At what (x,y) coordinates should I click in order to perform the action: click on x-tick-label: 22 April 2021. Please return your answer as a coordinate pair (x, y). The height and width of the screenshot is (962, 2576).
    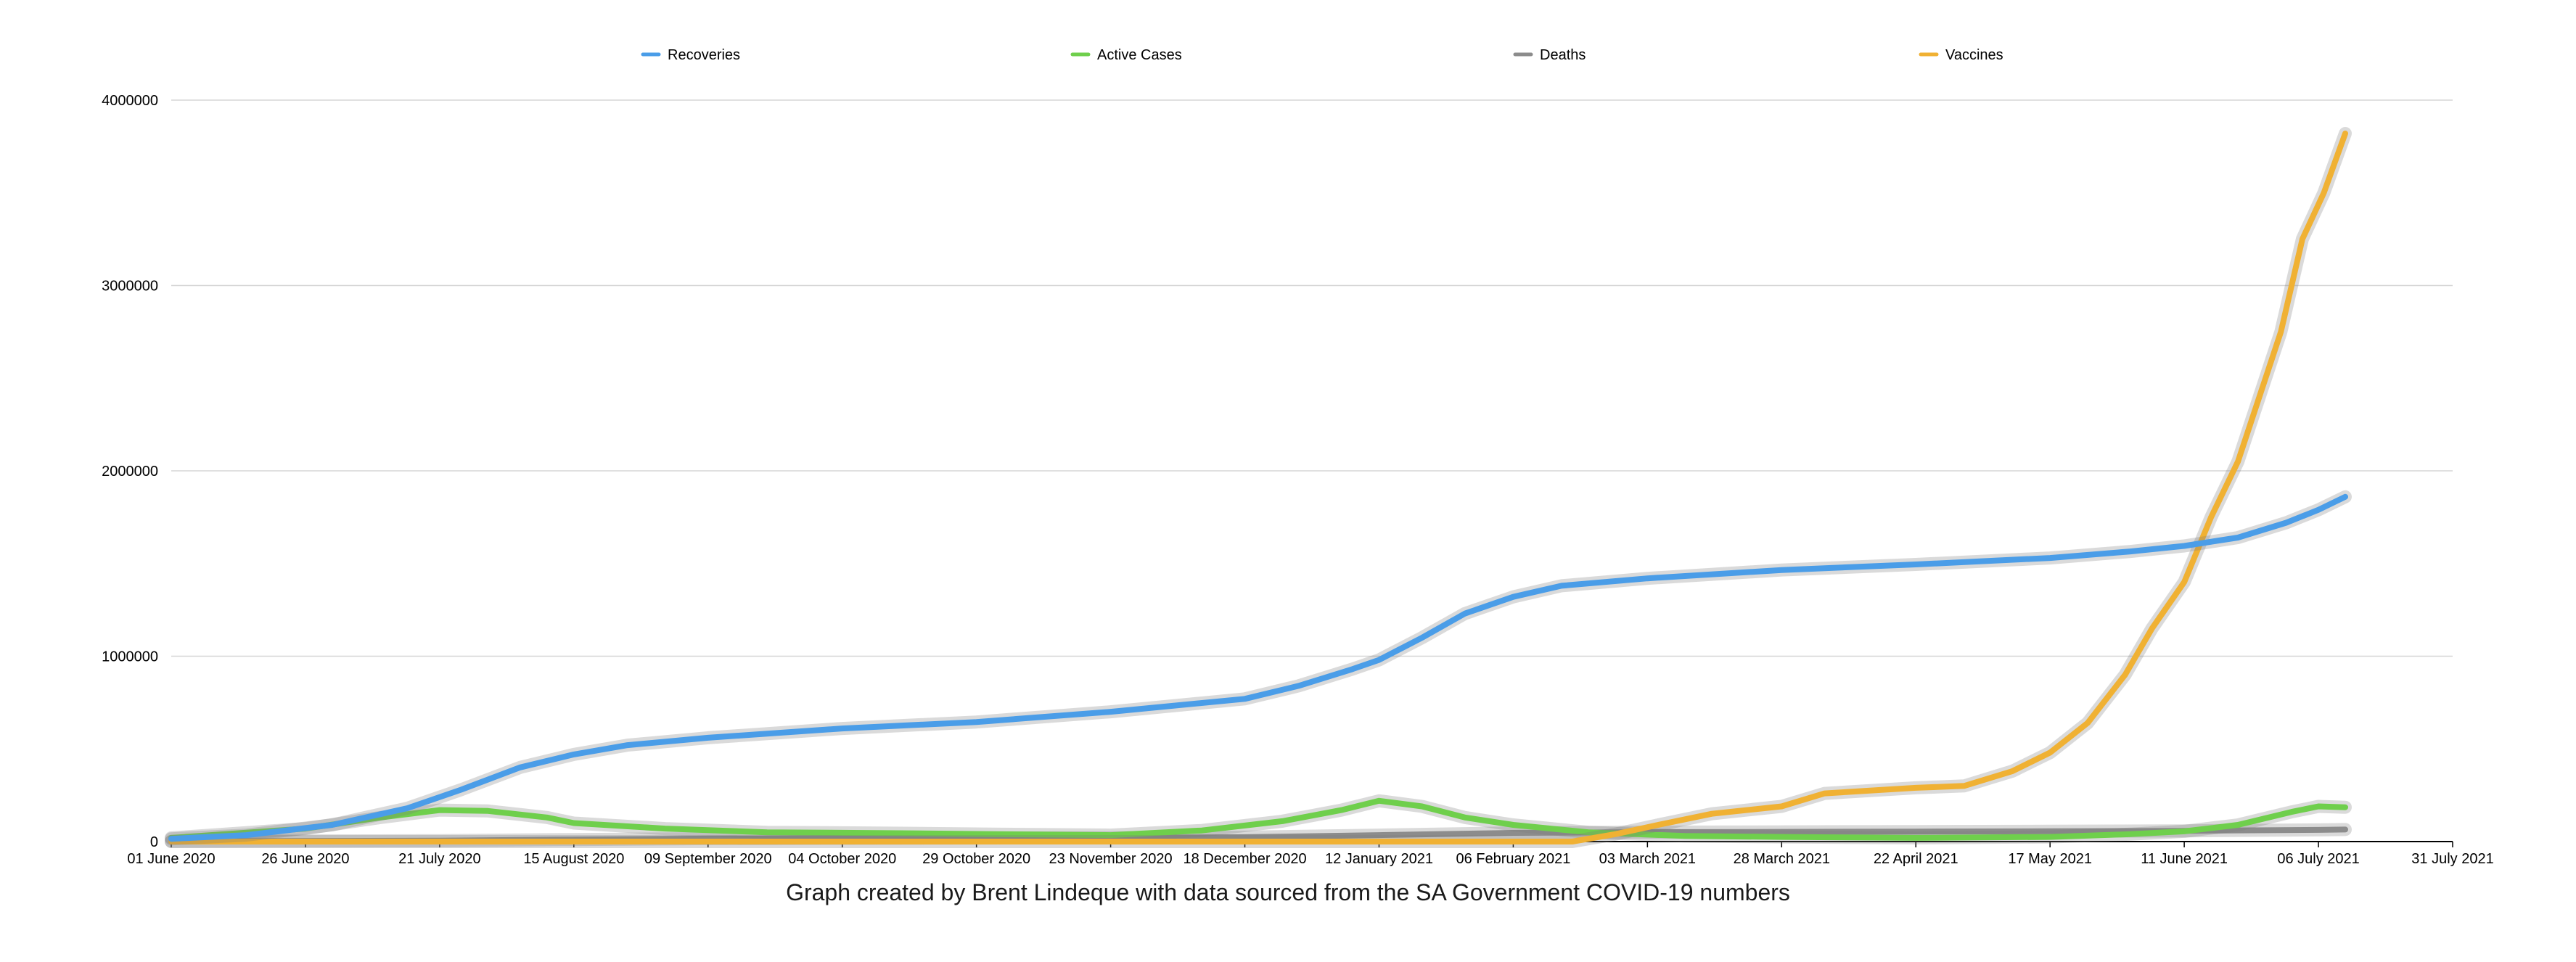
    Looking at the image, I should click on (1916, 859).